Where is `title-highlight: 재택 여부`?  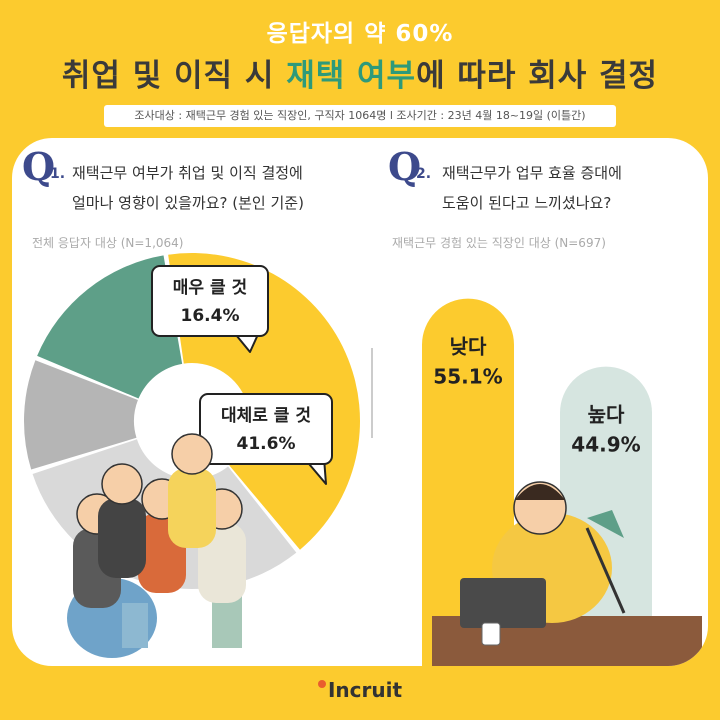
title-highlight: 재택 여부 is located at coordinates (351, 76).